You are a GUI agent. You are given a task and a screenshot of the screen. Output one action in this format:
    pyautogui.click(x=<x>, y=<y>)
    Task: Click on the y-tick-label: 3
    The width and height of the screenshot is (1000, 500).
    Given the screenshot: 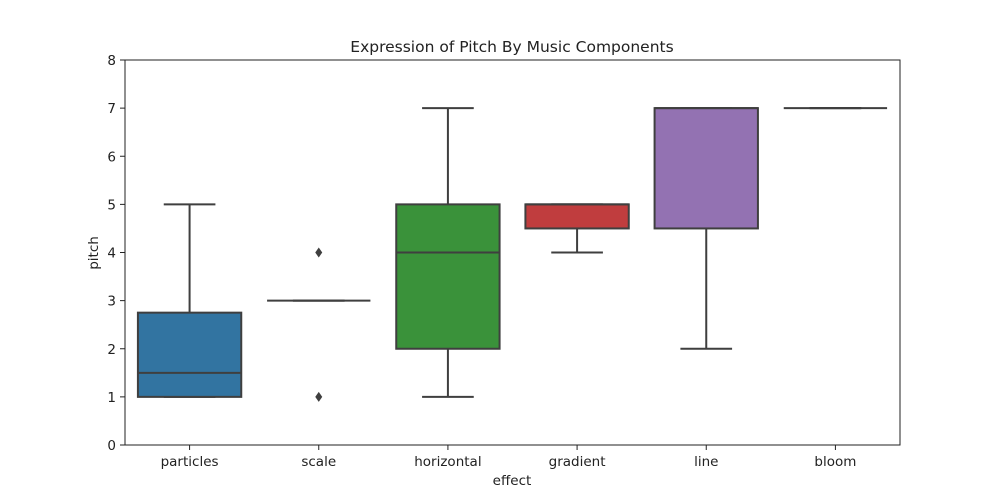 What is the action you would take?
    pyautogui.click(x=111, y=302)
    